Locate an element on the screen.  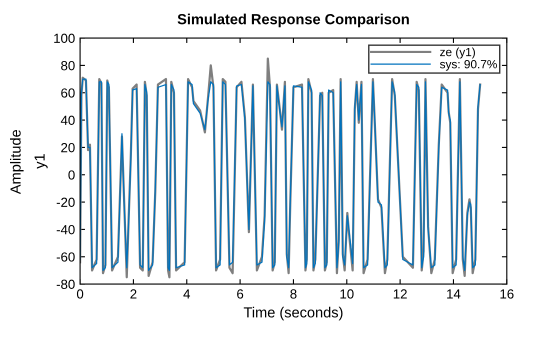
x-tick-label: 10 is located at coordinates (347, 294).